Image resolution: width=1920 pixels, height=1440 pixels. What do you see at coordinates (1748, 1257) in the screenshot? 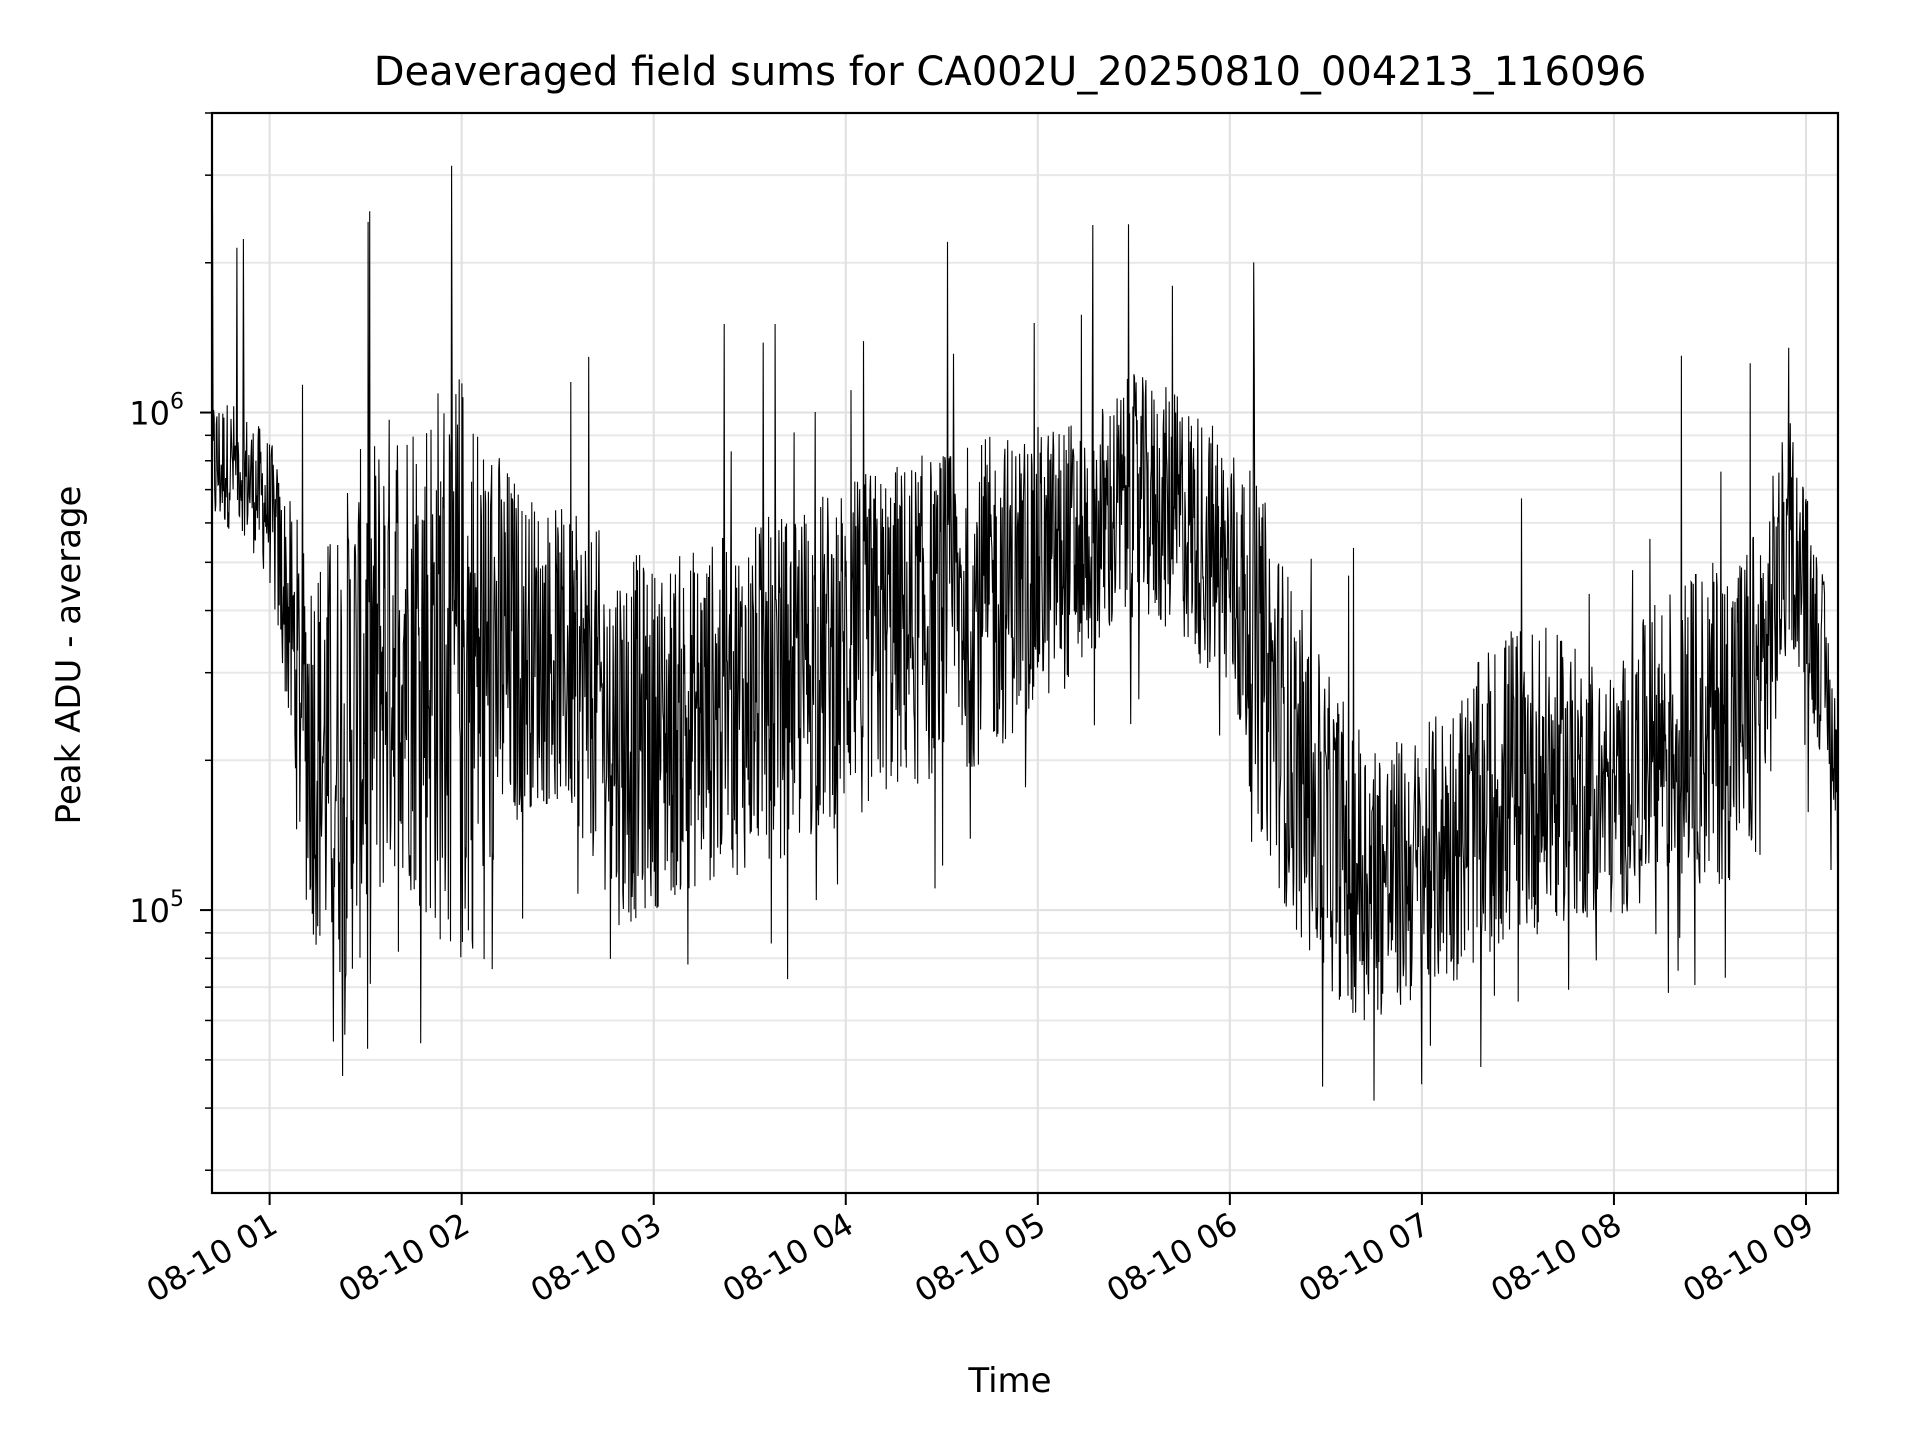
I see `x-tick-label: 08-10 09` at bounding box center [1748, 1257].